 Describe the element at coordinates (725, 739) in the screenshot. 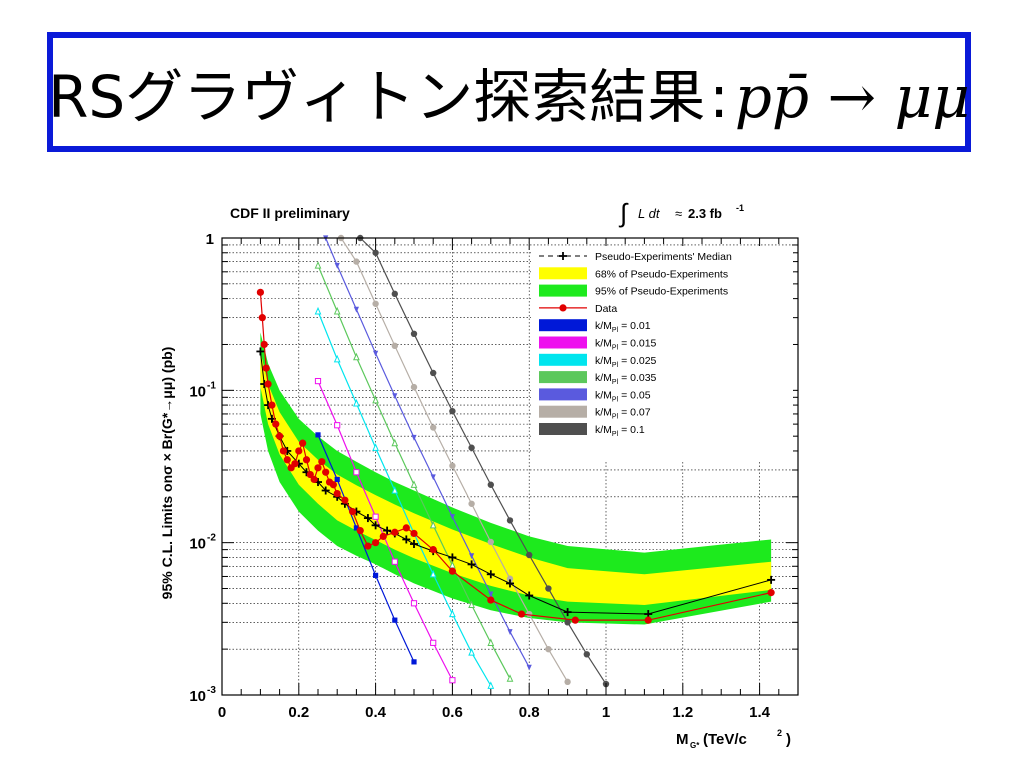

I see `x-axis-label-unit: (TeV/c` at that location.